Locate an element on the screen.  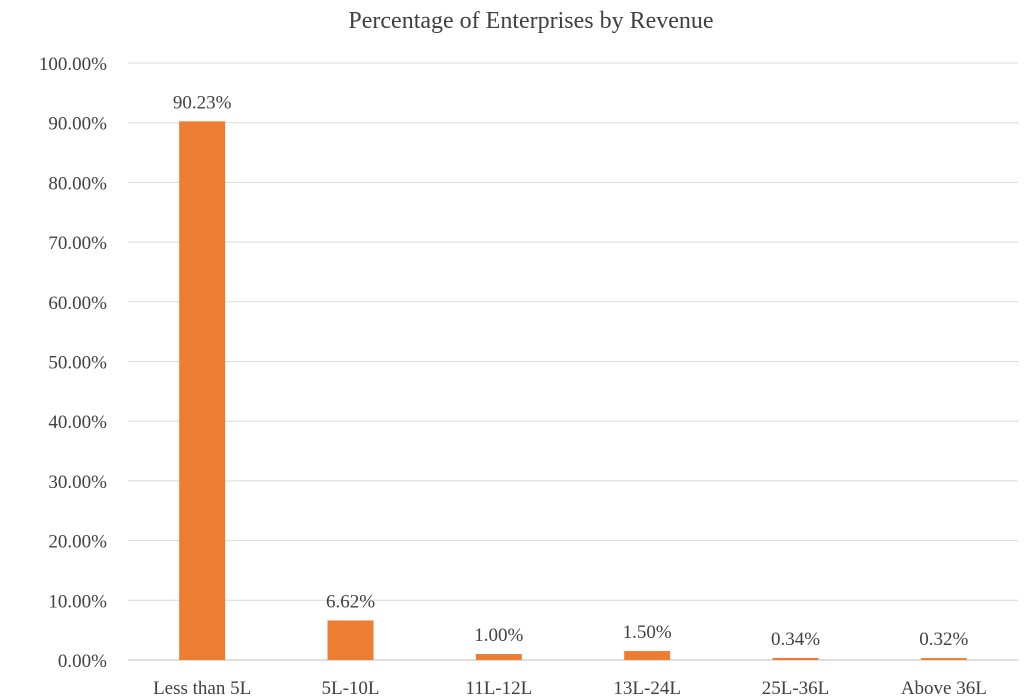
y-tick-label: 90.00% is located at coordinates (77, 124).